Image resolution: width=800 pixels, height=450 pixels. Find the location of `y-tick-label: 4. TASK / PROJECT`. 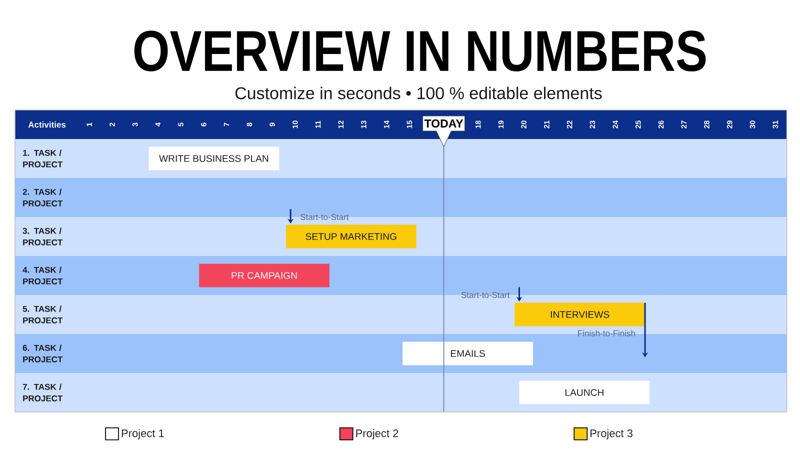

y-tick-label: 4. TASK / PROJECT is located at coordinates (42, 275).